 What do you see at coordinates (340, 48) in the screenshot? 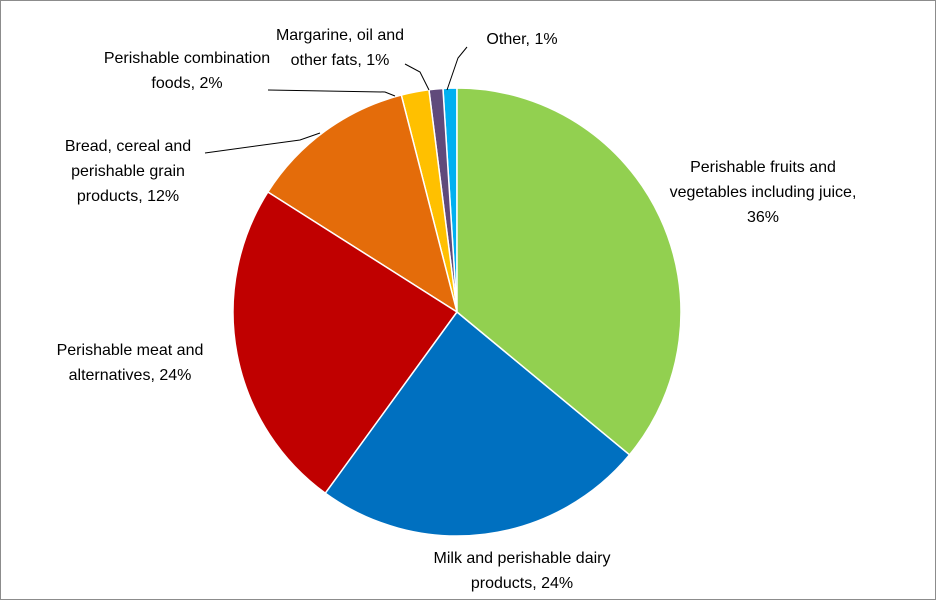
I see `data-label: Margarine, oil and other fats, 1%` at bounding box center [340, 48].